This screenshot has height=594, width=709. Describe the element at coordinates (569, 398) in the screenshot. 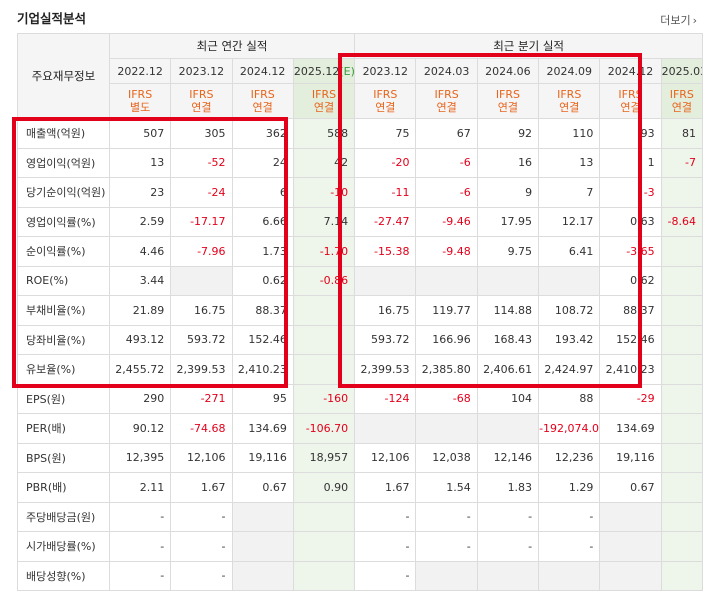

I see `table-cell: 88` at that location.